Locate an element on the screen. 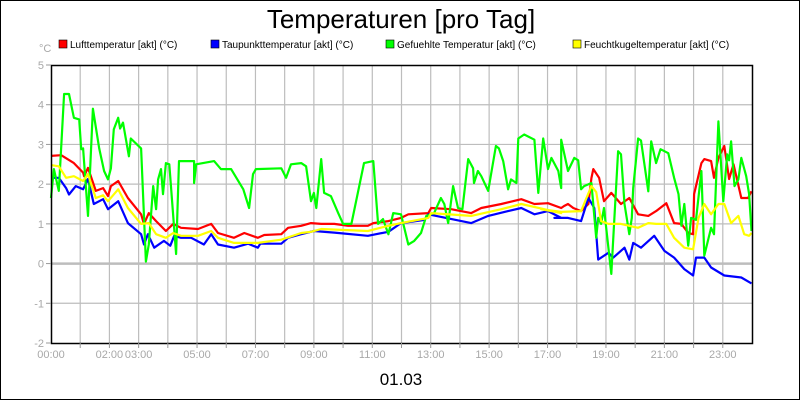  legend-label: Taupunkttemperatur [akt] (°C) is located at coordinates (287, 45).